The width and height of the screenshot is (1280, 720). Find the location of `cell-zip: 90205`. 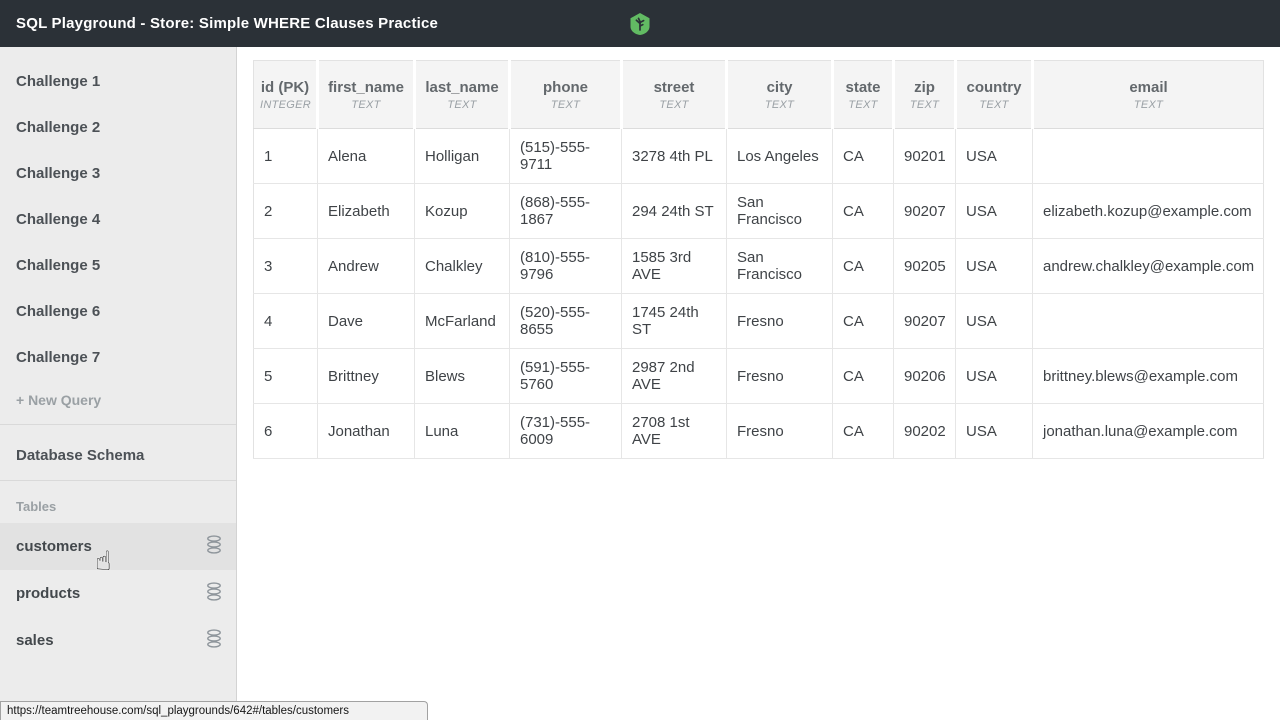

cell-zip: 90205 is located at coordinates (924, 266).